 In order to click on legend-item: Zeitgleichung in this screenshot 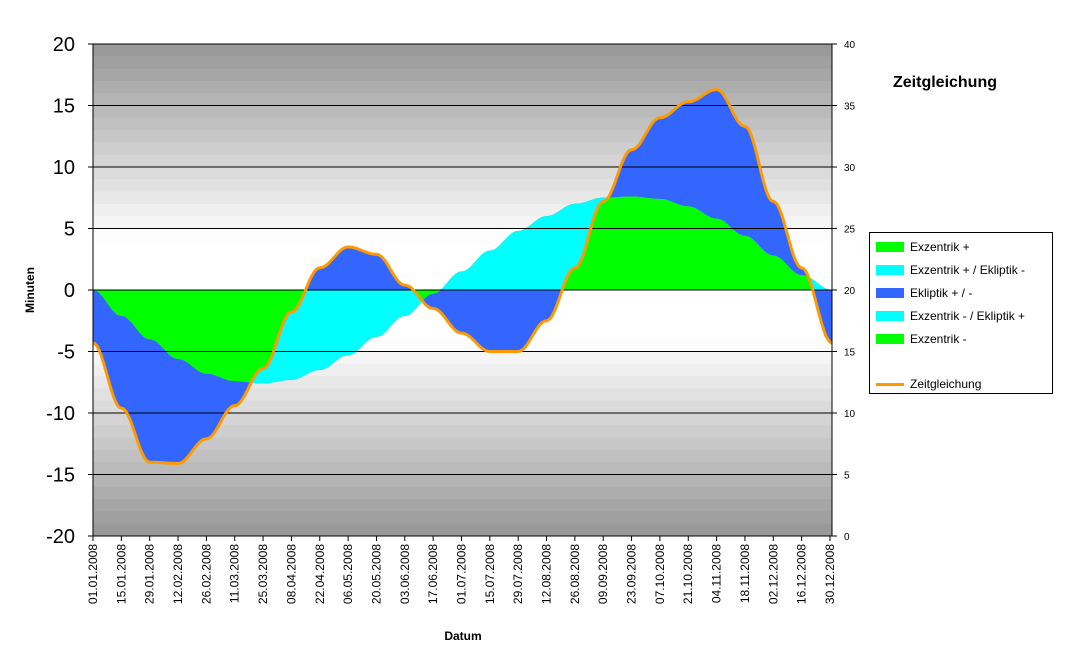, I will do `click(928, 384)`.